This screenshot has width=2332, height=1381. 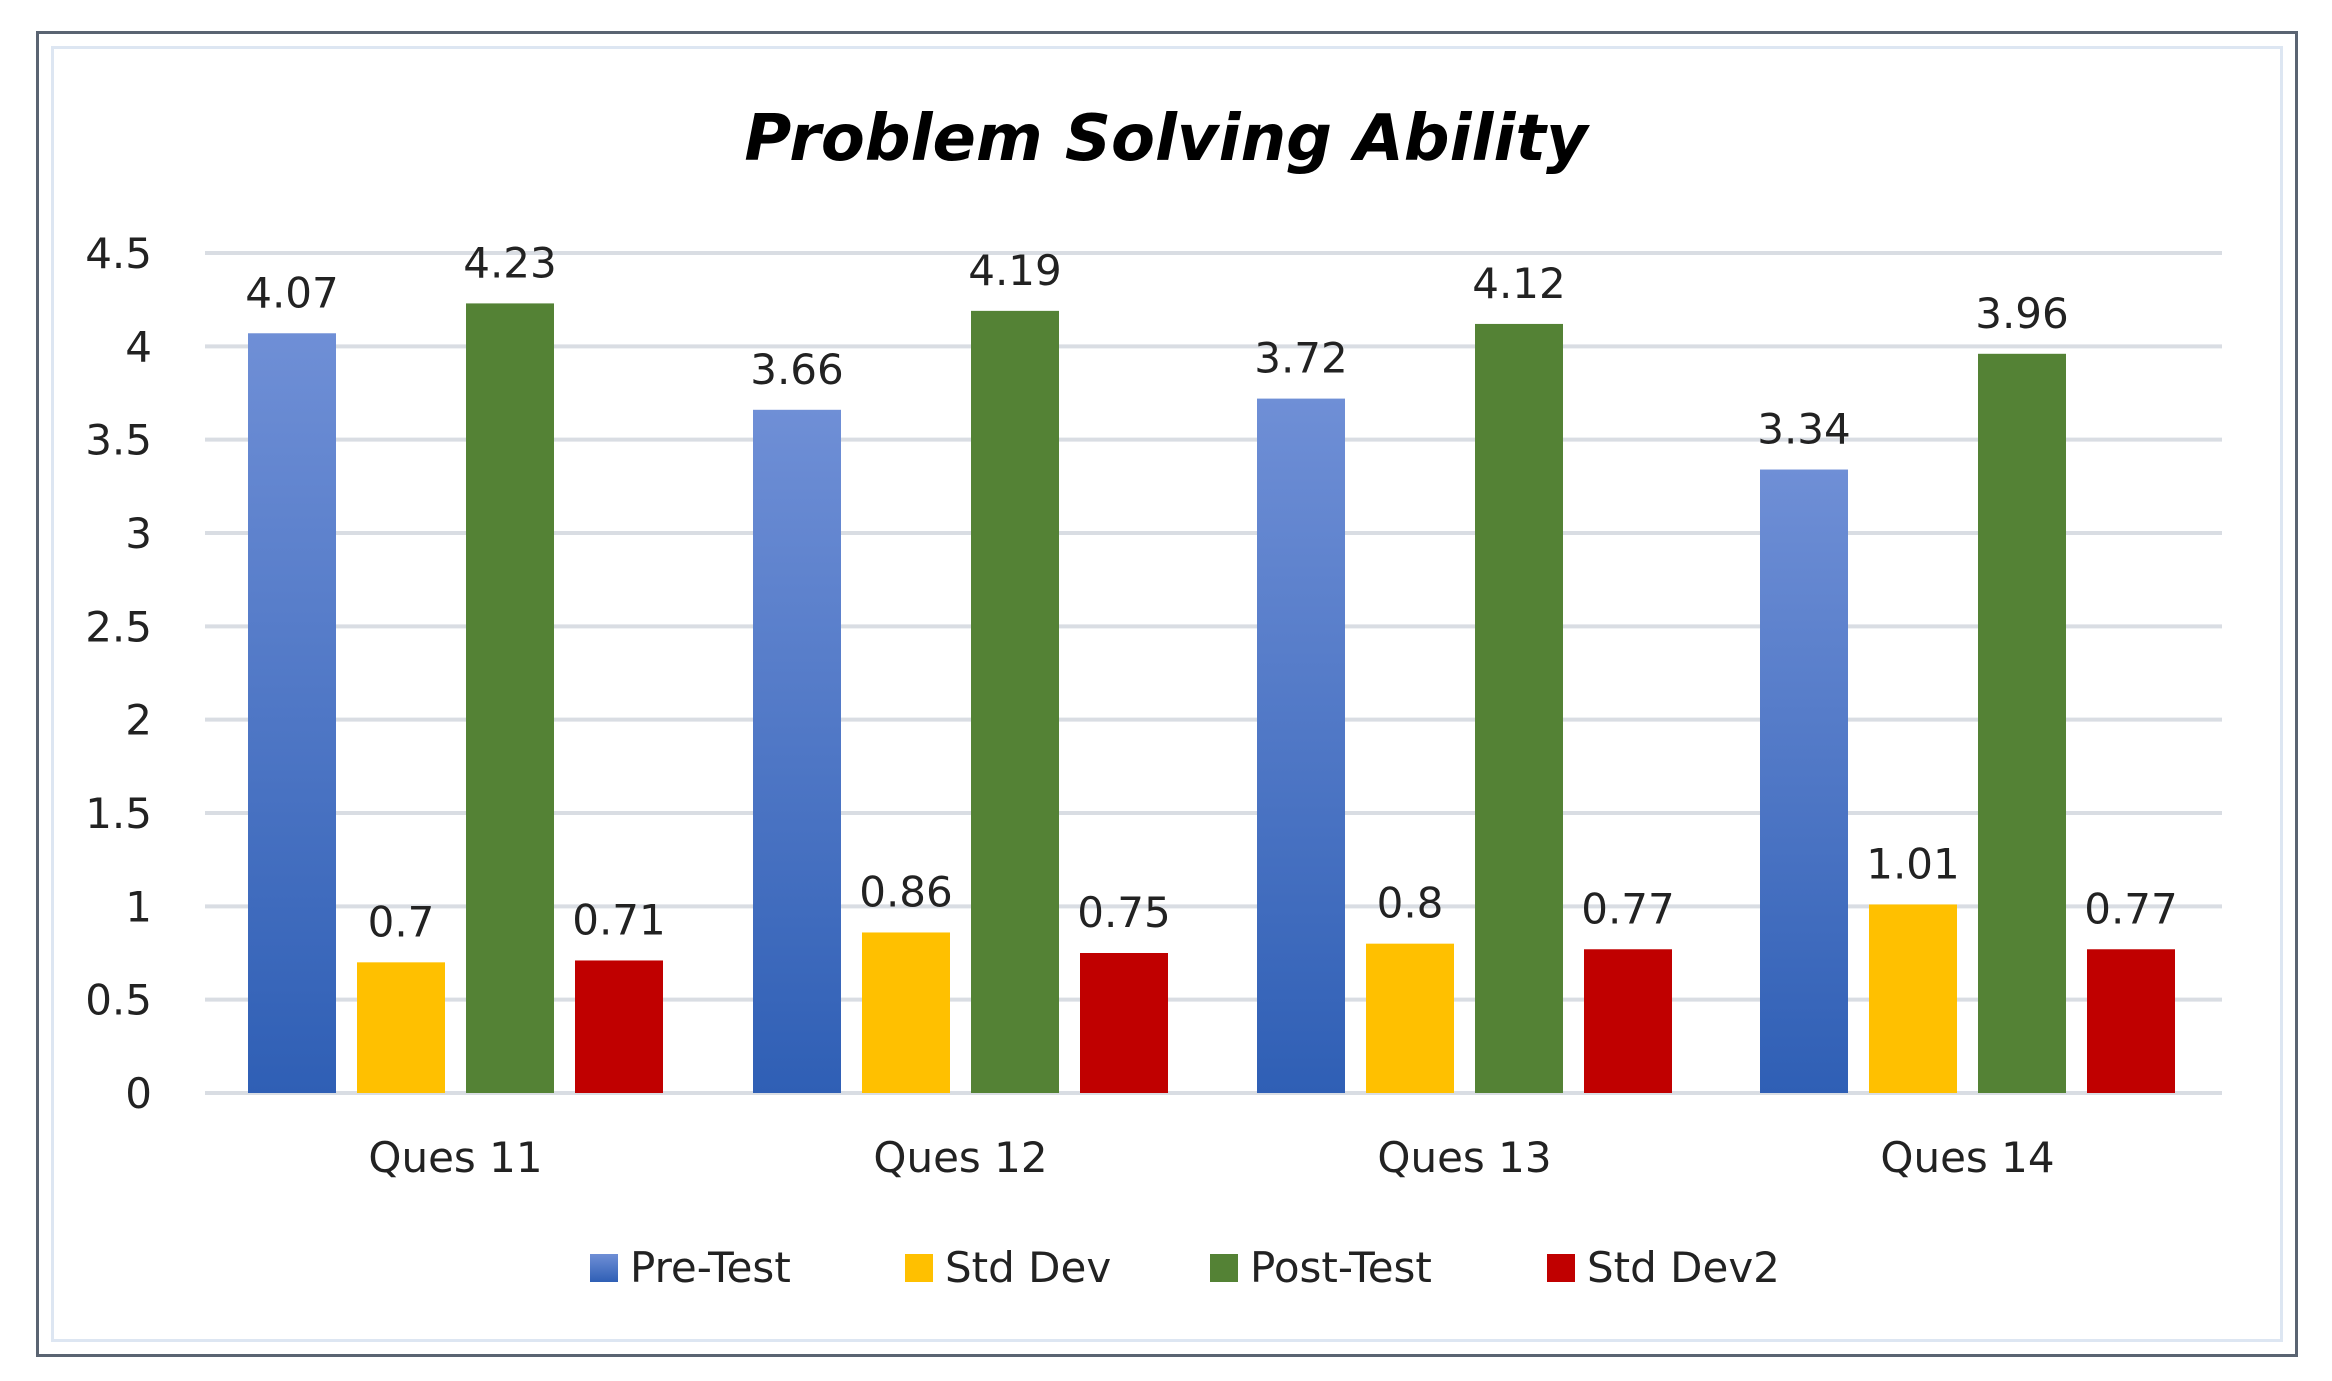 What do you see at coordinates (710, 1267) in the screenshot?
I see `legend-label: Pre-Test` at bounding box center [710, 1267].